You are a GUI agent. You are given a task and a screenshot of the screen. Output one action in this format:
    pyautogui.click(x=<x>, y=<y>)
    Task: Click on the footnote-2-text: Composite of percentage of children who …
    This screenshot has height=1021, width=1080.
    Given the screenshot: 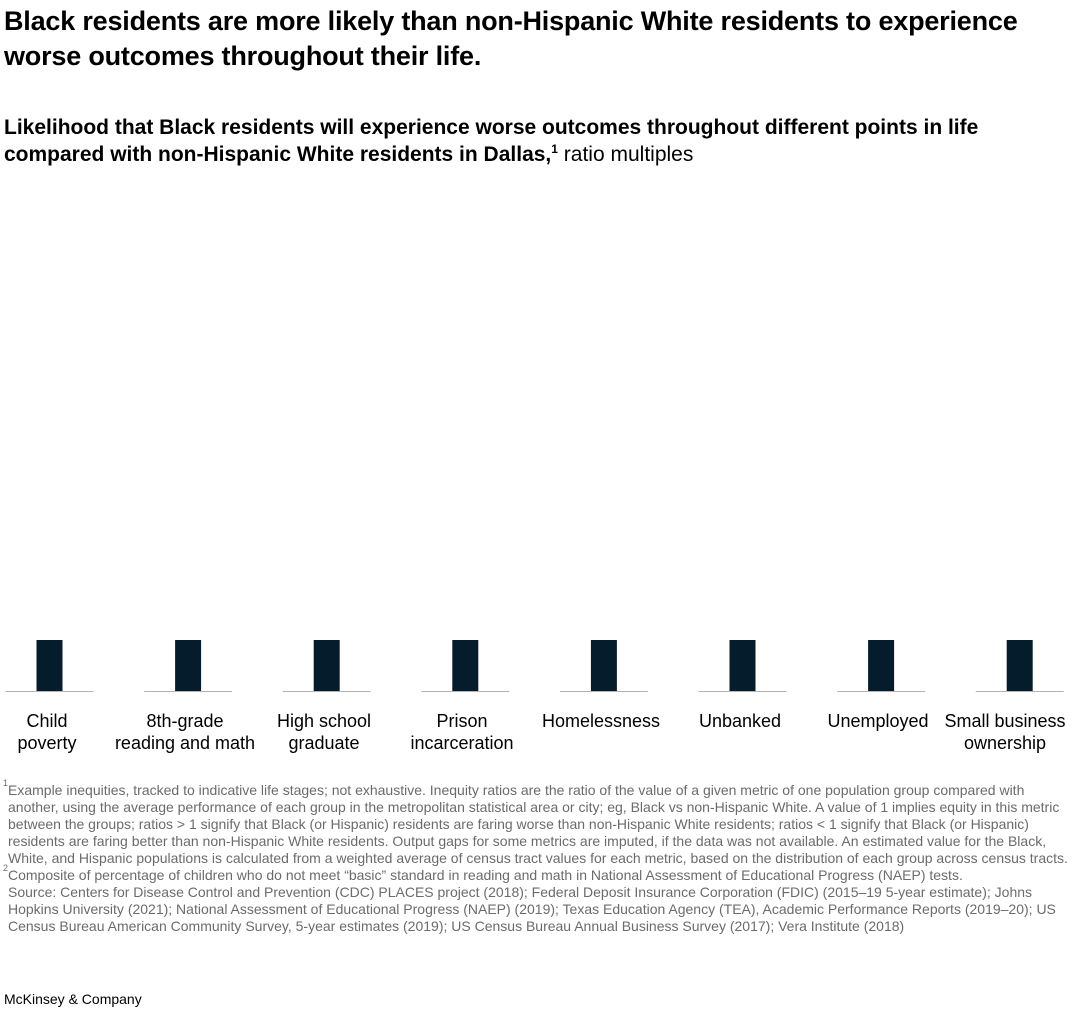 What is the action you would take?
    pyautogui.click(x=485, y=875)
    